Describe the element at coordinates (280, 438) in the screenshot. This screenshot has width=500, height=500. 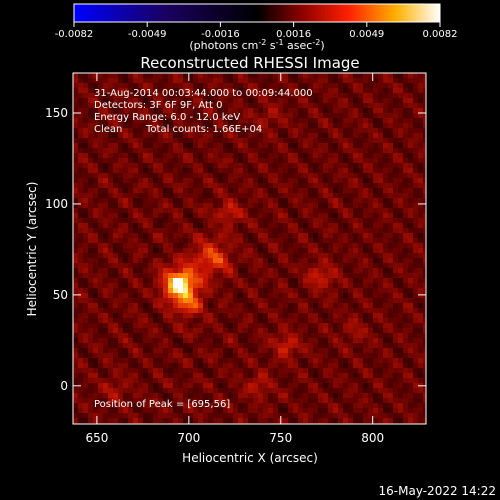
I see `x-tick-label: 750` at that location.